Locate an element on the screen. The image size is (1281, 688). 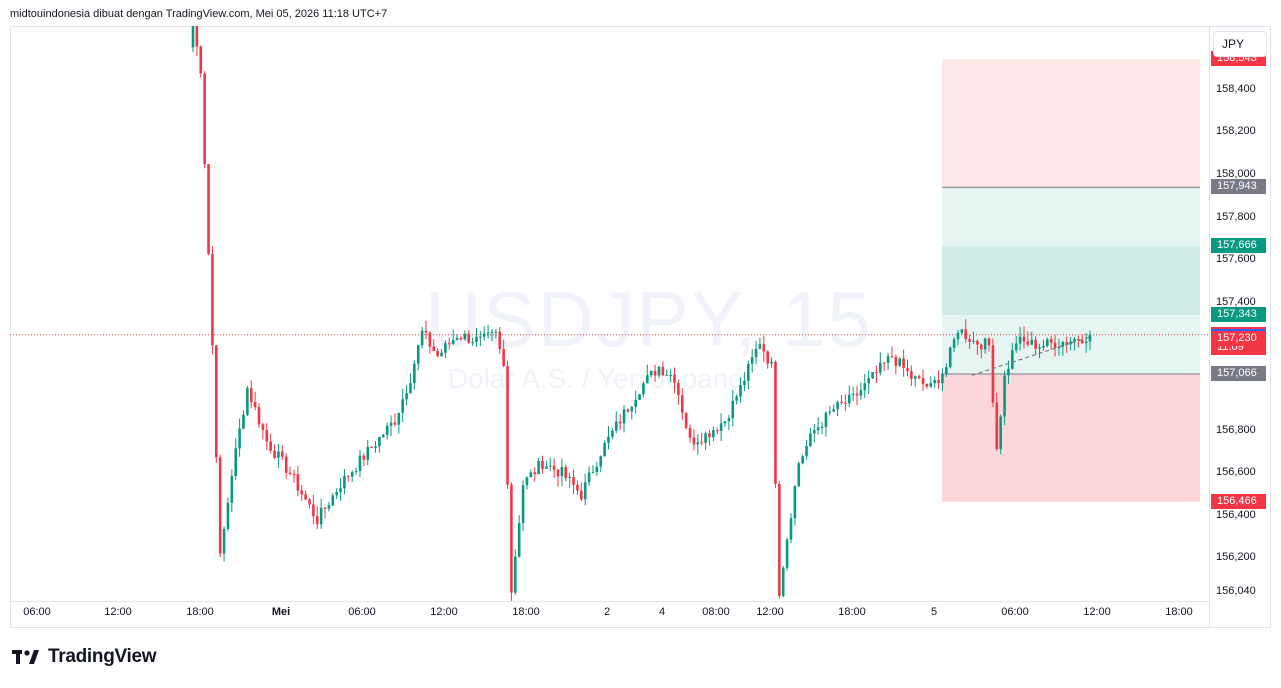
price-badge: 157,343 is located at coordinates (1238, 314).